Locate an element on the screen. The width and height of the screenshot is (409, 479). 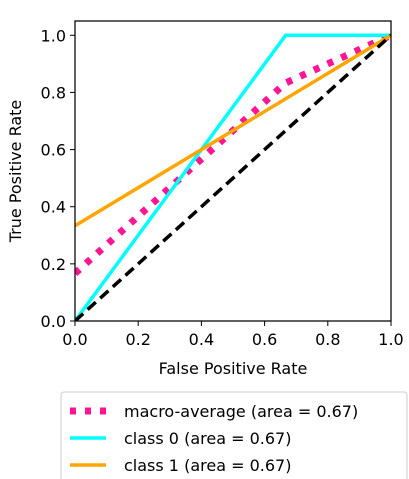
y-tick-label: 0.4 is located at coordinates (53, 207).